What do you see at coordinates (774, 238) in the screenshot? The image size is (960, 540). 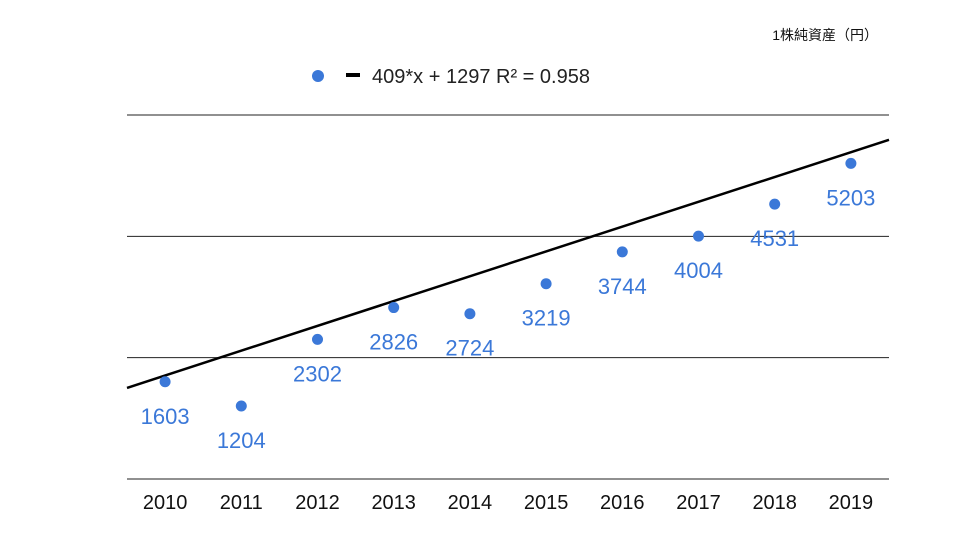 I see `data-label: 4531` at bounding box center [774, 238].